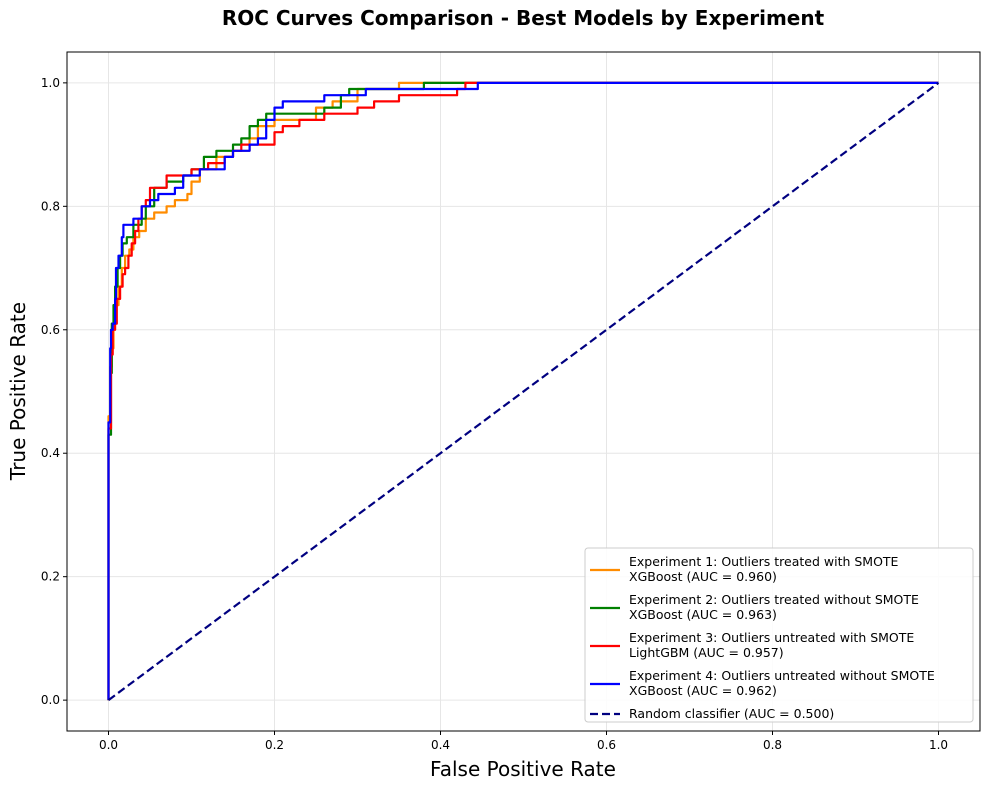  Describe the element at coordinates (703, 576) in the screenshot. I see `legend-sublabel-1: XGBoost (AUC = 0.960)` at that location.